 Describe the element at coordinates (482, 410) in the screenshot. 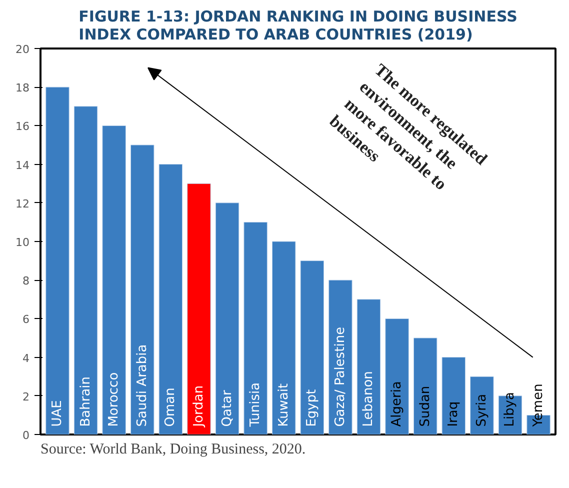

I see `x-tick-label: Syria` at that location.